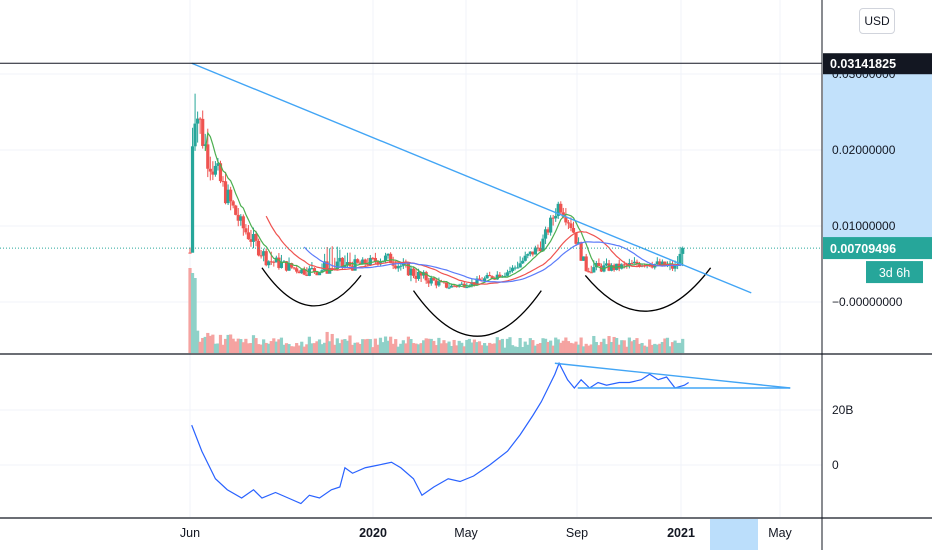  I want to click on time-axis-label: Jun, so click(190, 533).